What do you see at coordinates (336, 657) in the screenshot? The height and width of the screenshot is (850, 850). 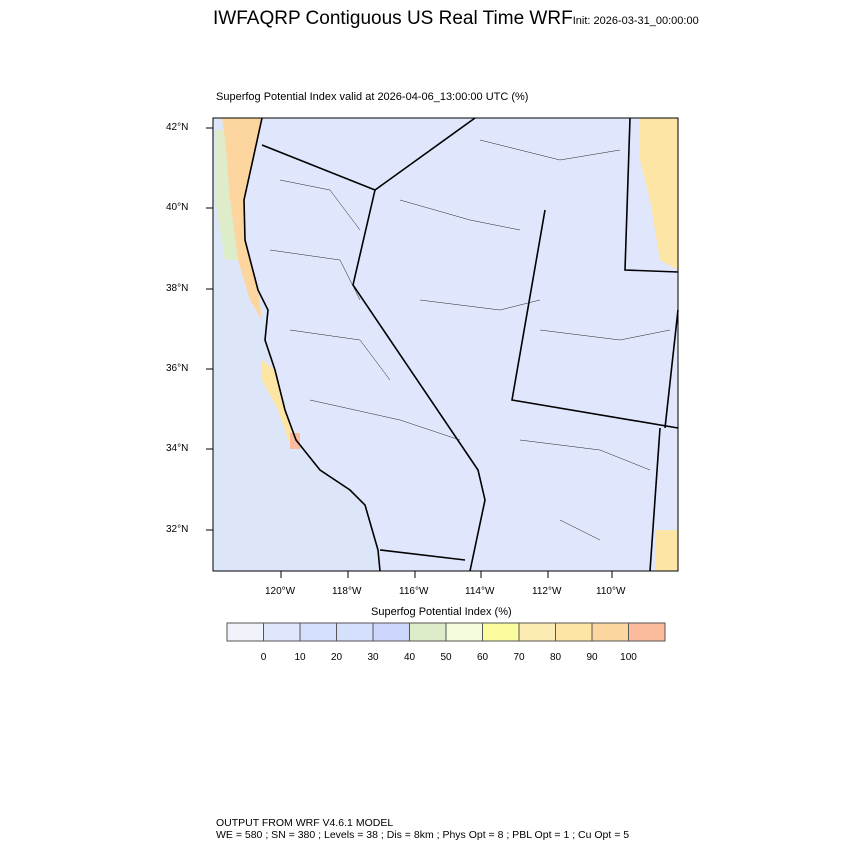 I see `colorbar-label: 20` at bounding box center [336, 657].